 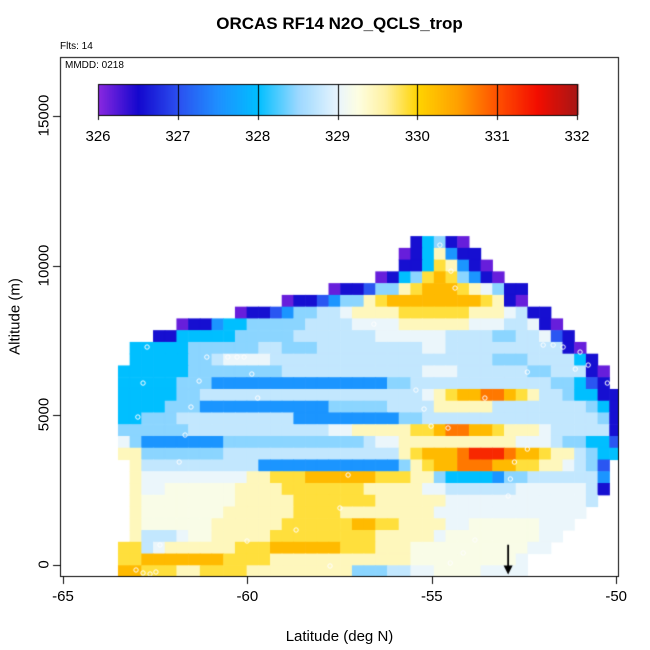 What do you see at coordinates (98, 136) in the screenshot?
I see `colorbar-tick-label: 326` at bounding box center [98, 136].